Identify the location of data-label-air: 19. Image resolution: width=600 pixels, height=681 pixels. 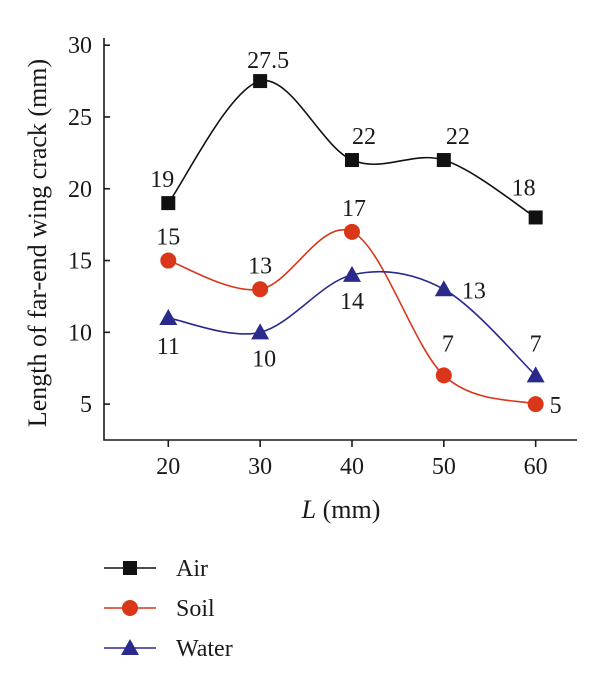
(162, 180).